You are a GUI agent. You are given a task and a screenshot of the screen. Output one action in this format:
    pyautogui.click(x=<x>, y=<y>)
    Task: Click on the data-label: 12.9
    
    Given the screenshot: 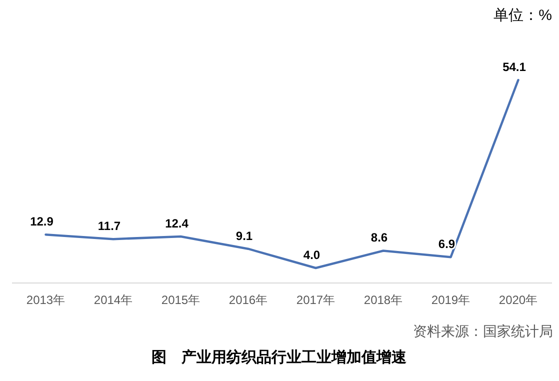 What is the action you would take?
    pyautogui.click(x=42, y=221)
    